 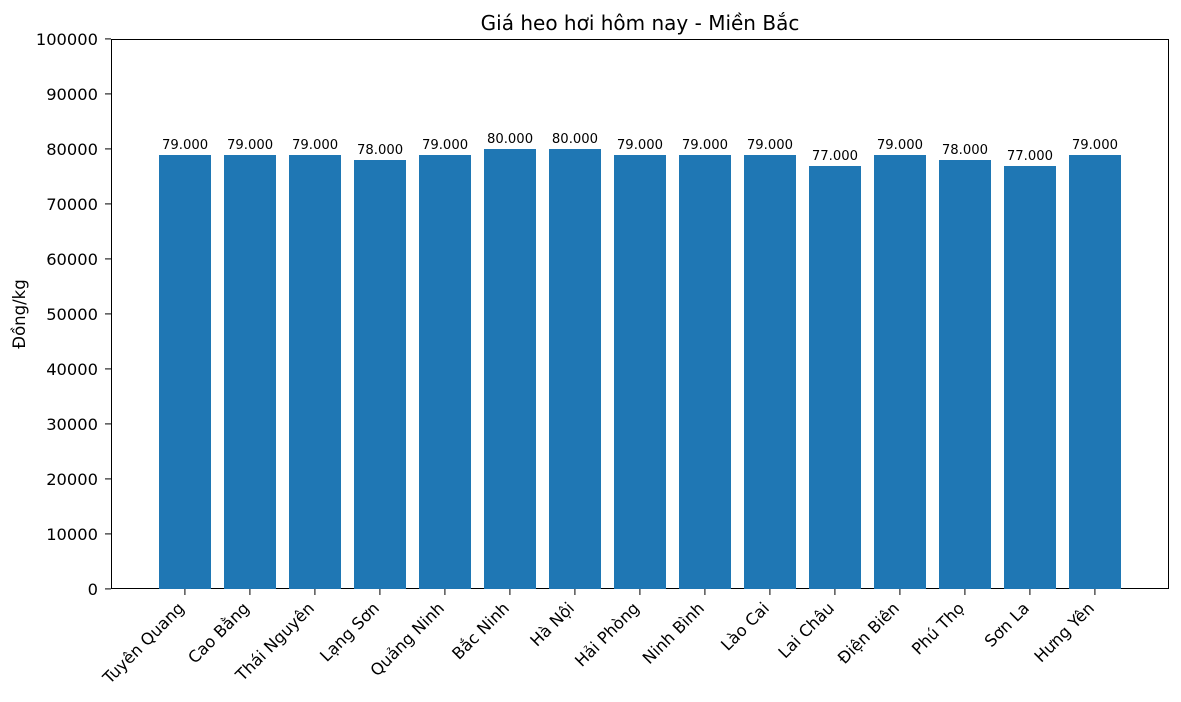 What do you see at coordinates (72, 259) in the screenshot?
I see `y-tick-label: 60000` at bounding box center [72, 259].